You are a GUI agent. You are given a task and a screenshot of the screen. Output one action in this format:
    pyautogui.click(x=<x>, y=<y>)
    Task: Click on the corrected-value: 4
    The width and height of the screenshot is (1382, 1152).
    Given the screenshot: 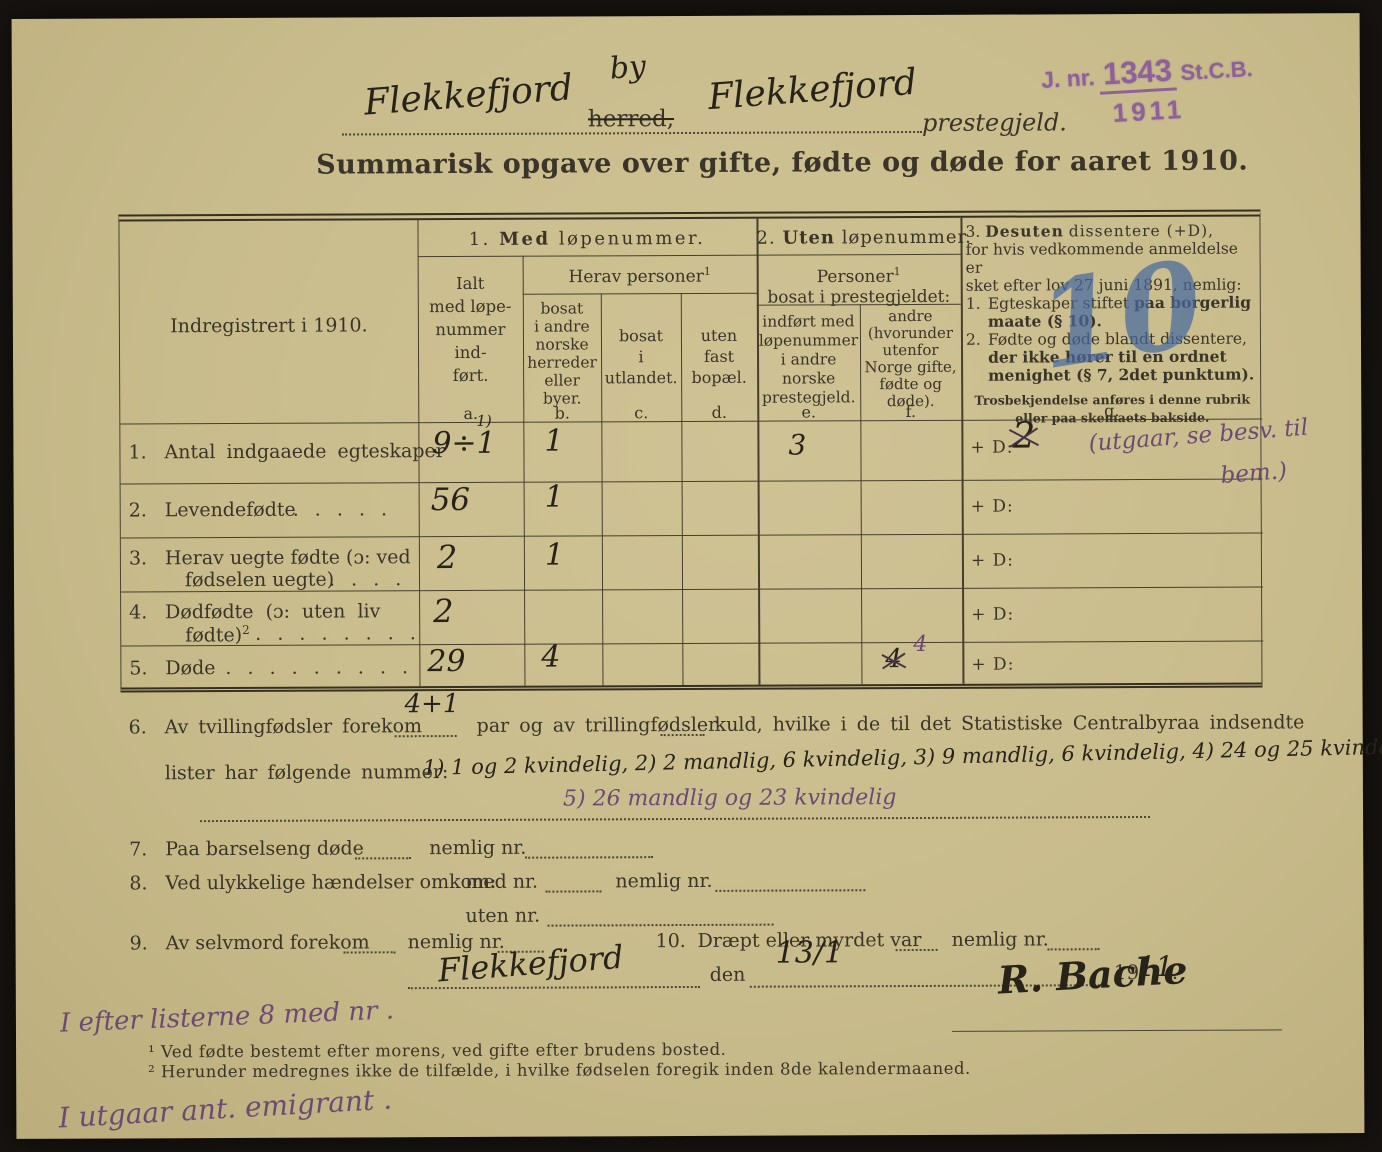 What is the action you would take?
    pyautogui.click(x=920, y=644)
    